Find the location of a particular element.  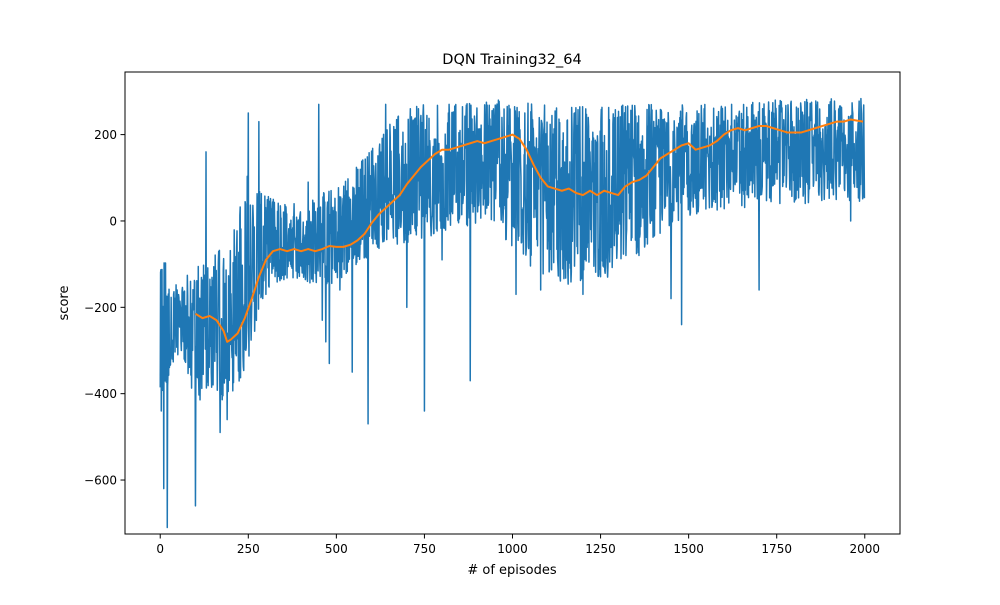

y-axis-label: score is located at coordinates (64, 303).